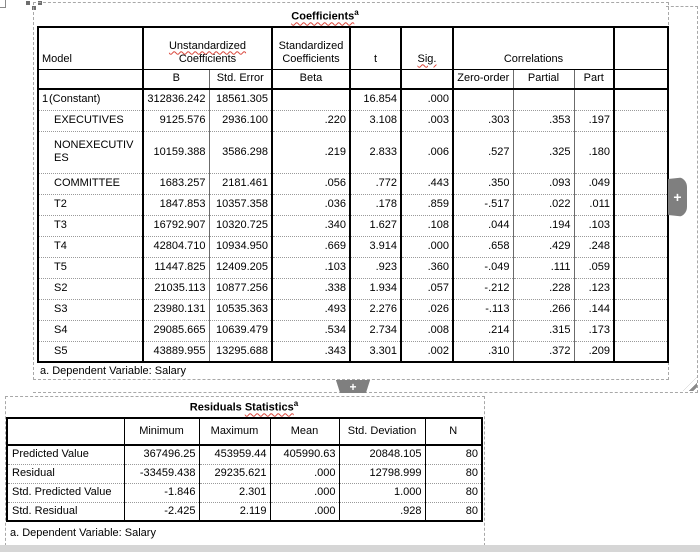  What do you see at coordinates (240, 183) in the screenshot?
I see `coef-value-cell: 2181.461` at bounding box center [240, 183].